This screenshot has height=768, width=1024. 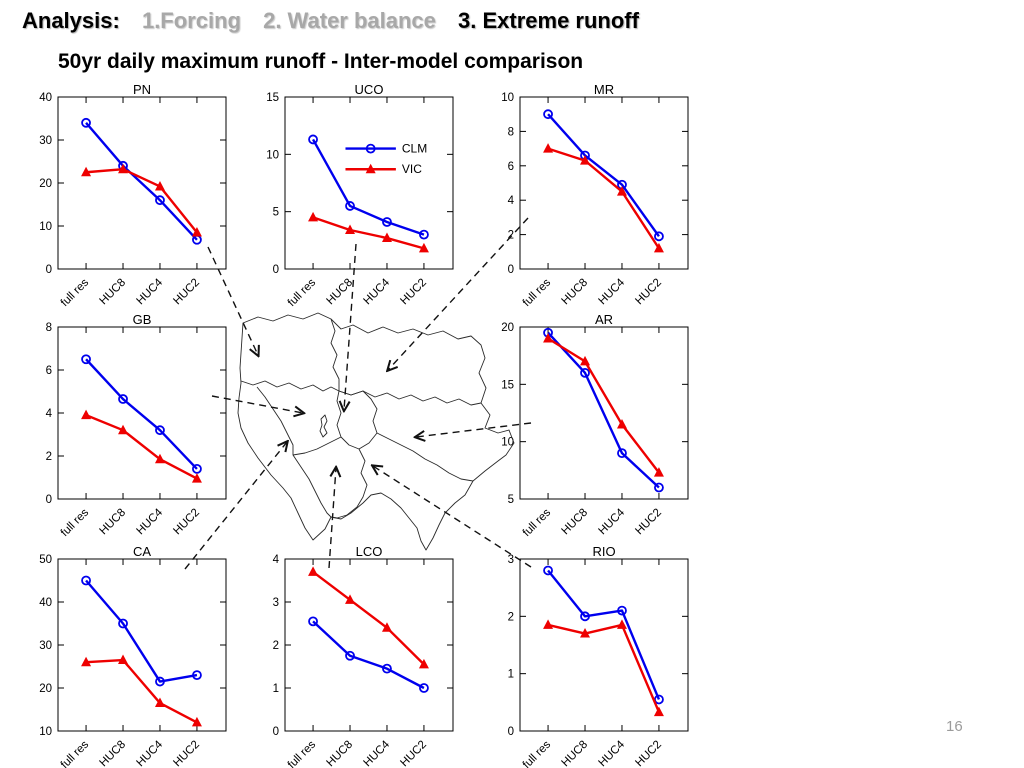 What do you see at coordinates (45, 689) in the screenshot?
I see `y-tick-label: 20` at bounding box center [45, 689].